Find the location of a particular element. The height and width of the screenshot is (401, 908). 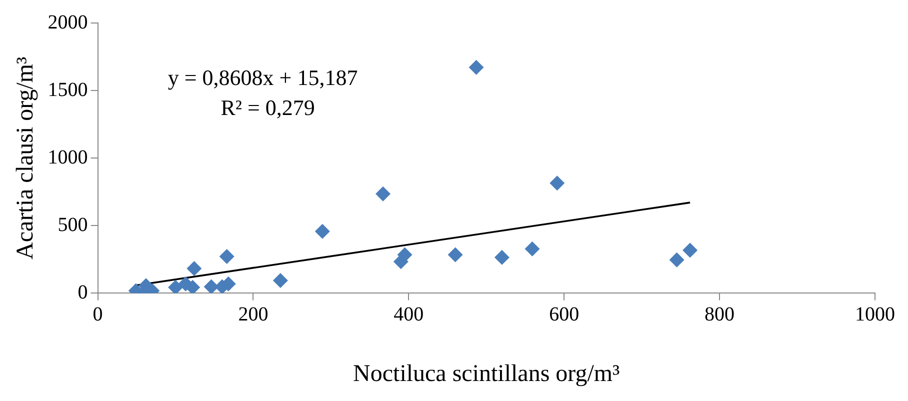

y-axis-title: Acartia clausi org/m³ is located at coordinates (25, 158).